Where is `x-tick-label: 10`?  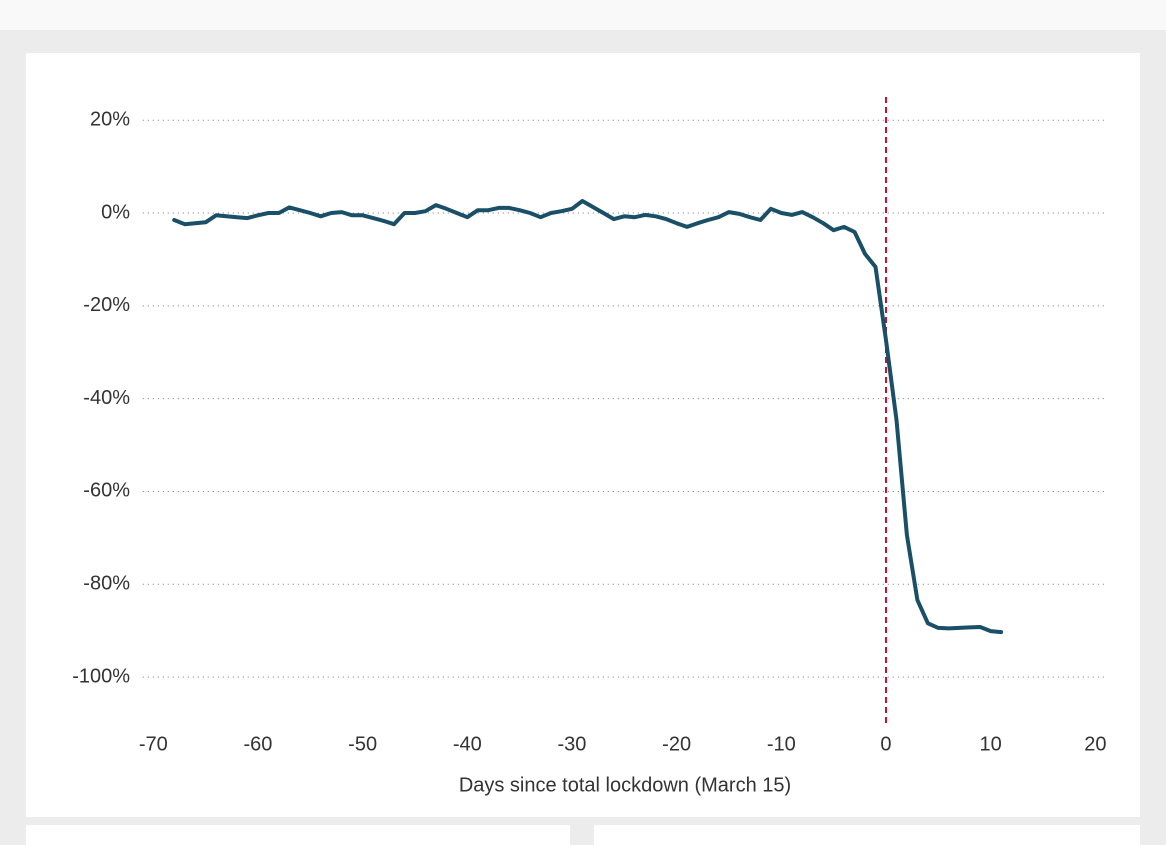 x-tick-label: 10 is located at coordinates (991, 744).